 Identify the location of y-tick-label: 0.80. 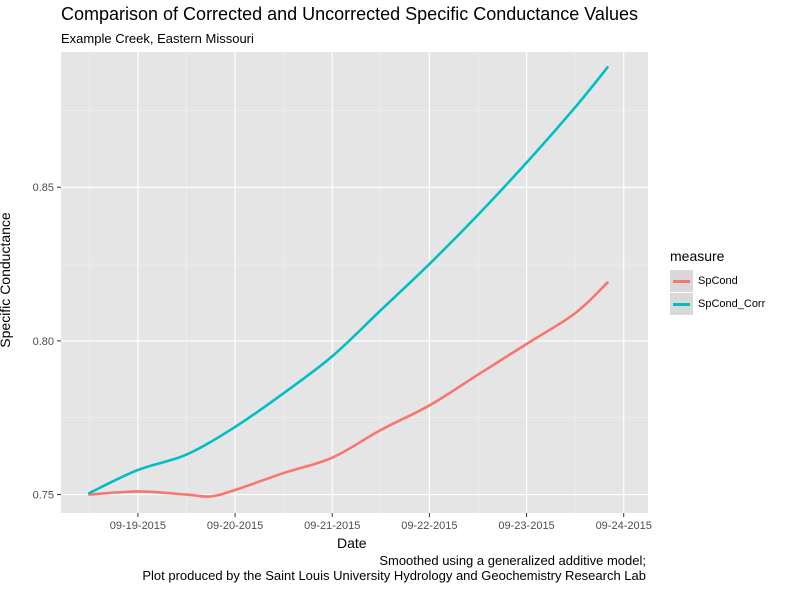
(43, 342).